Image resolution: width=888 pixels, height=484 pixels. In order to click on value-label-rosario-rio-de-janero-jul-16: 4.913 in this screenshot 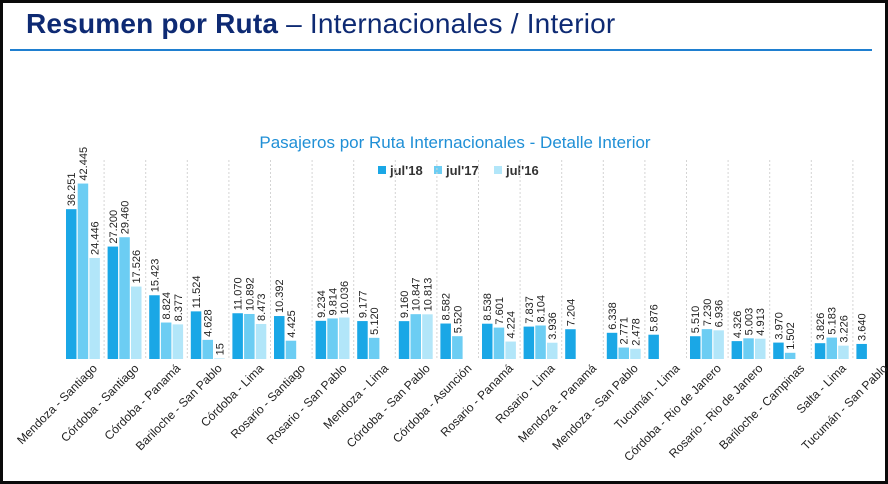, I will do `click(761, 322)`.